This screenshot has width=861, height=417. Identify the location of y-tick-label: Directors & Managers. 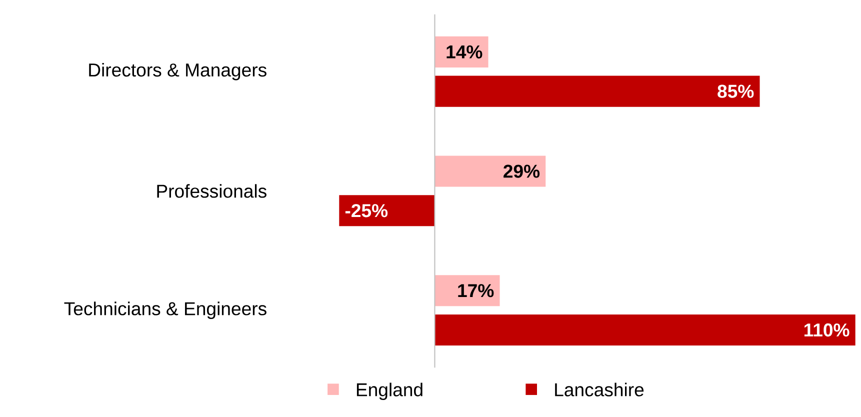
(177, 71).